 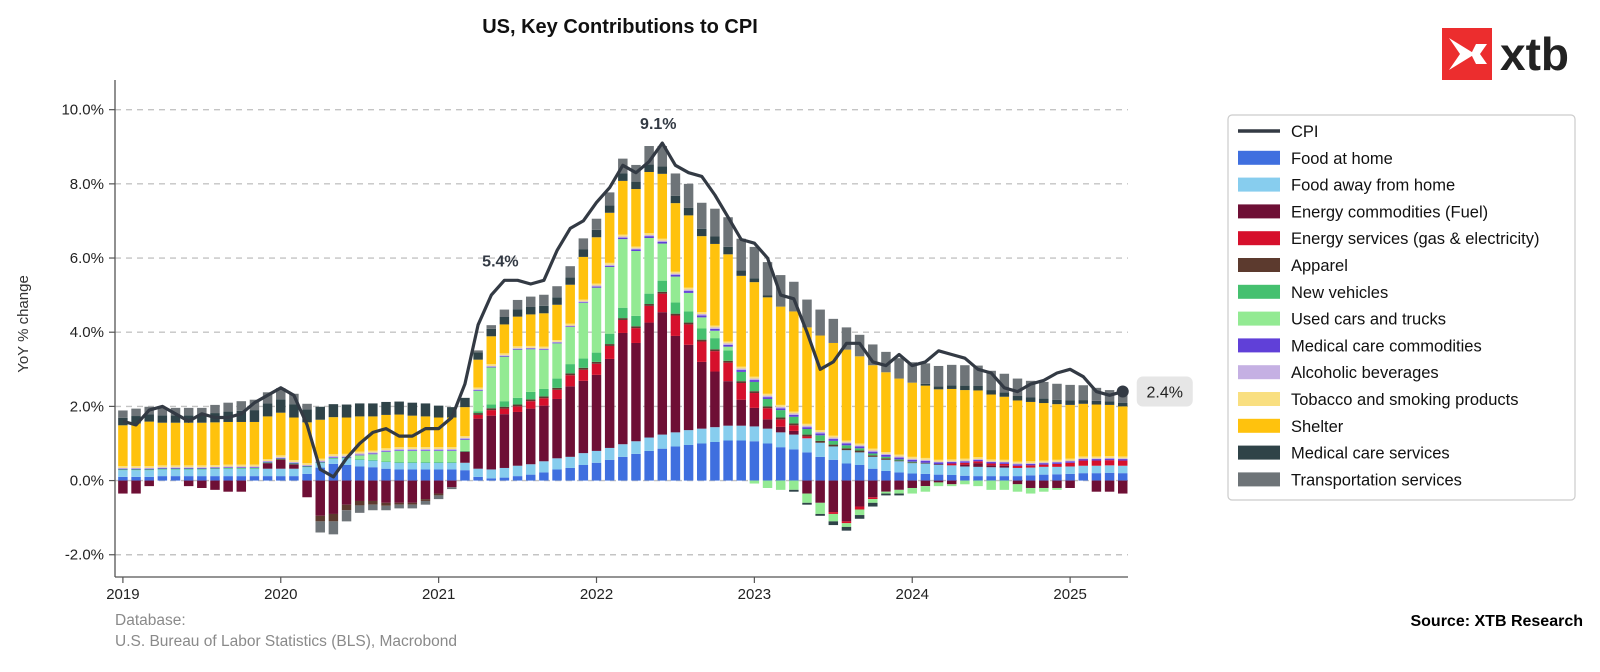 I want to click on legend-frame, so click(x=1401, y=307).